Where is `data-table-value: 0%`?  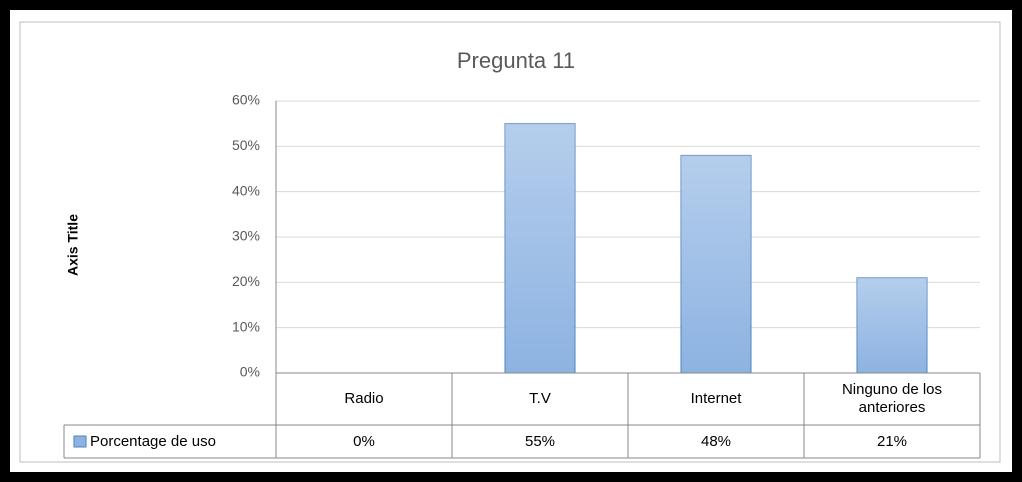 data-table-value: 0% is located at coordinates (364, 441).